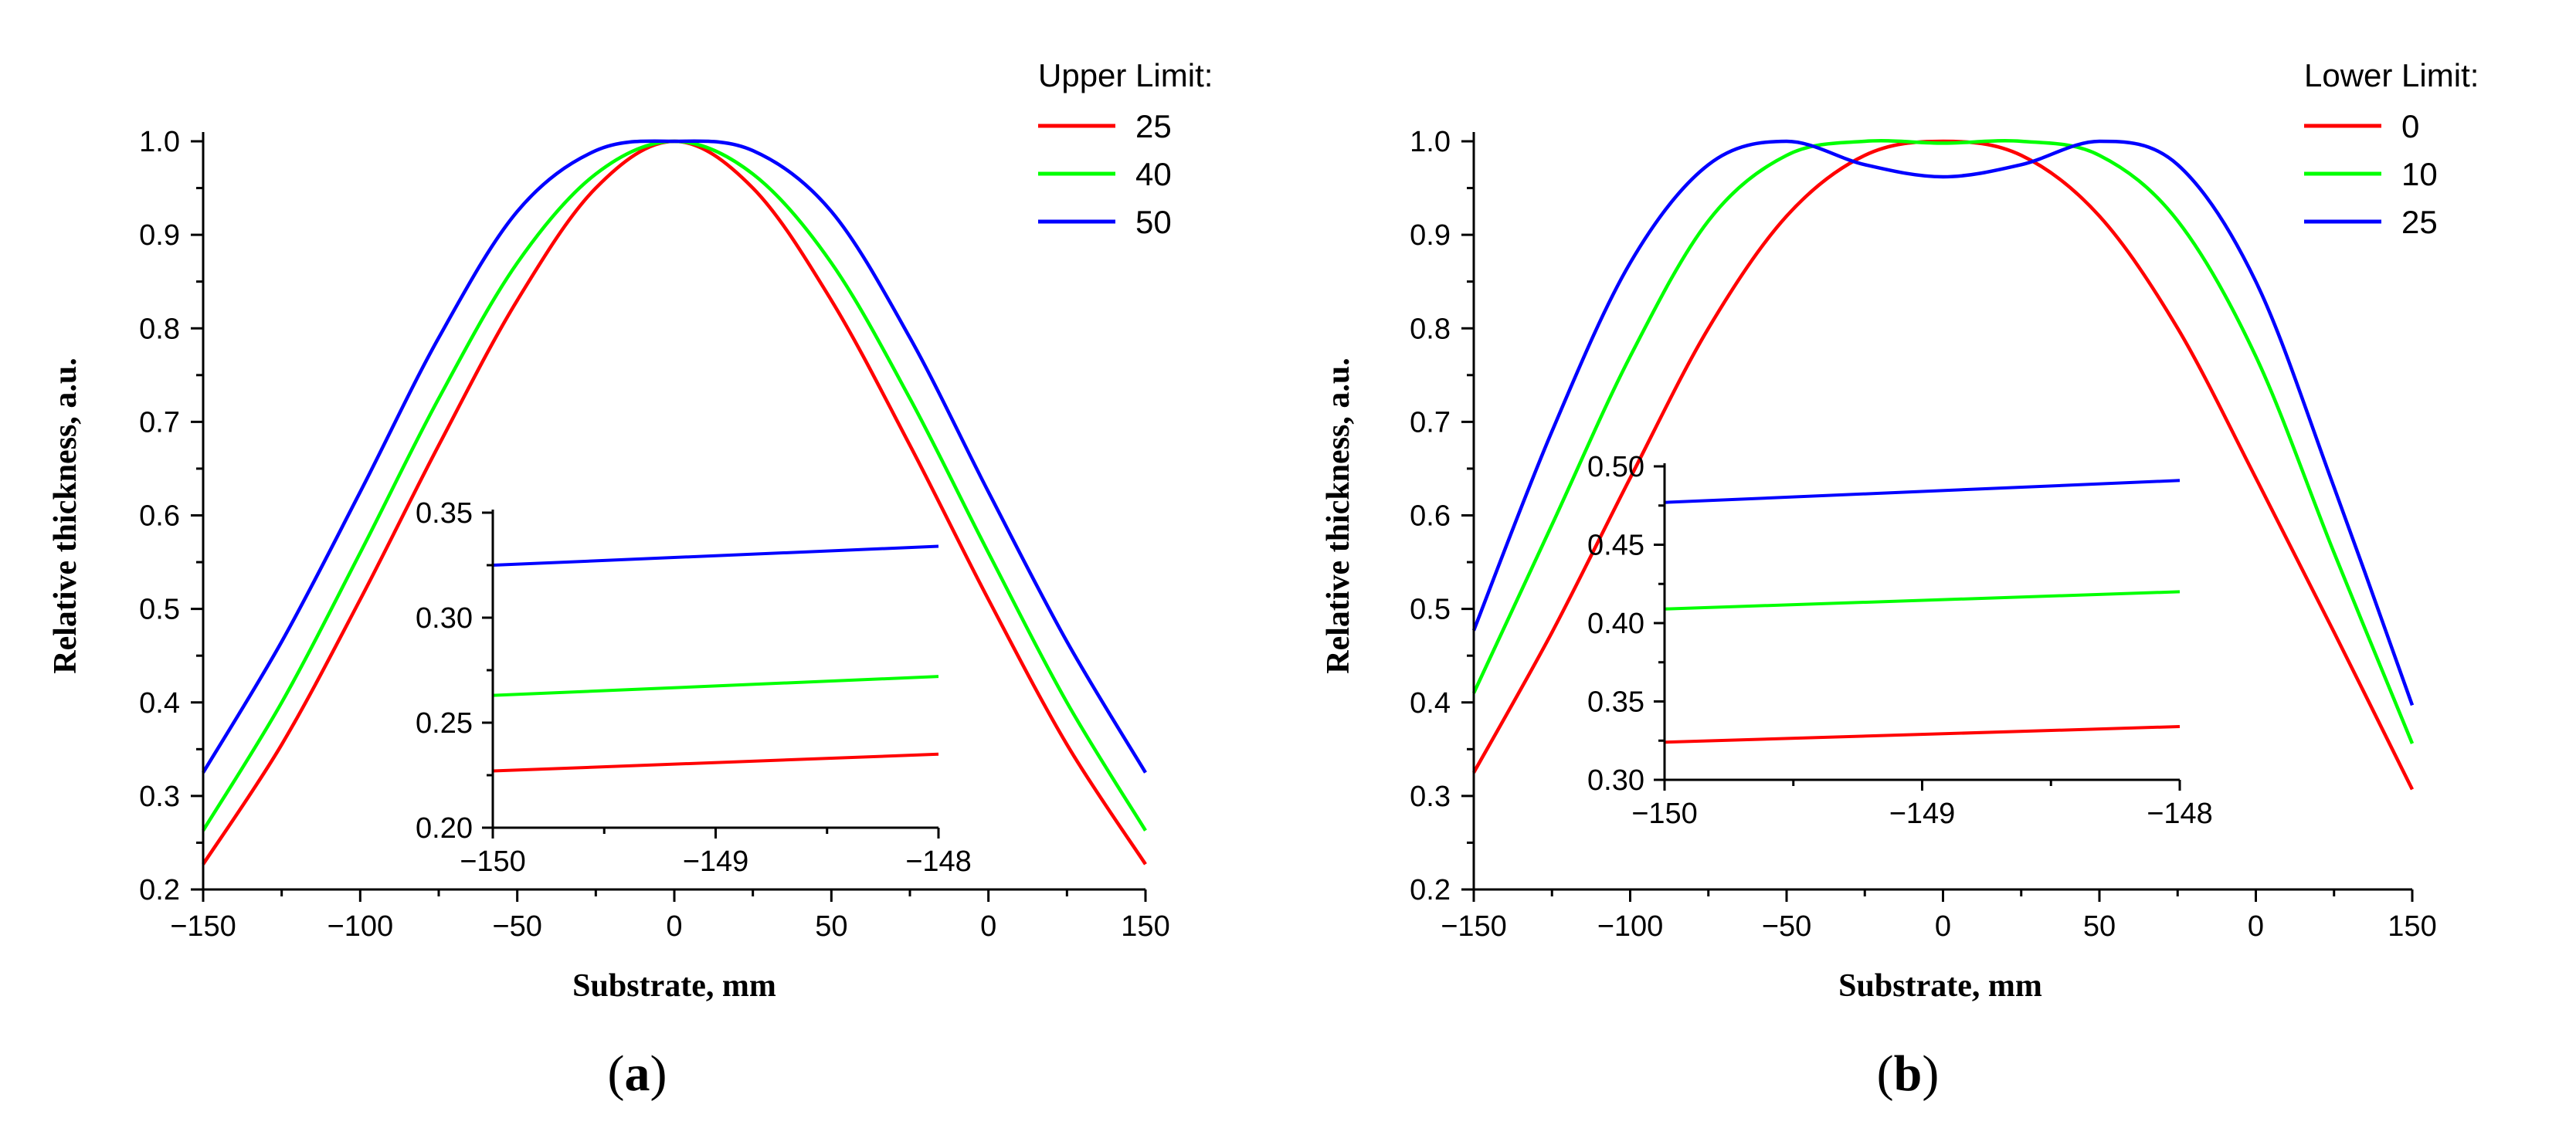  Describe the element at coordinates (1153, 222) in the screenshot. I see `legend-label-50: 50` at that location.